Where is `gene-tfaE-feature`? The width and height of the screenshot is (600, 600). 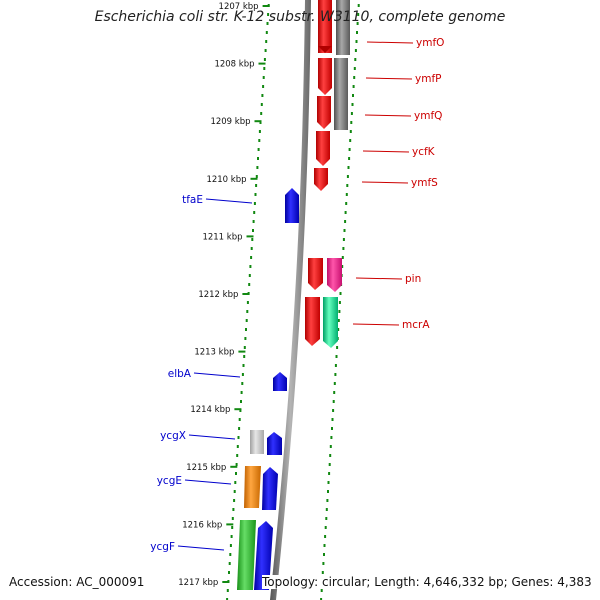 gene-tfaE-feature is located at coordinates (292, 205).